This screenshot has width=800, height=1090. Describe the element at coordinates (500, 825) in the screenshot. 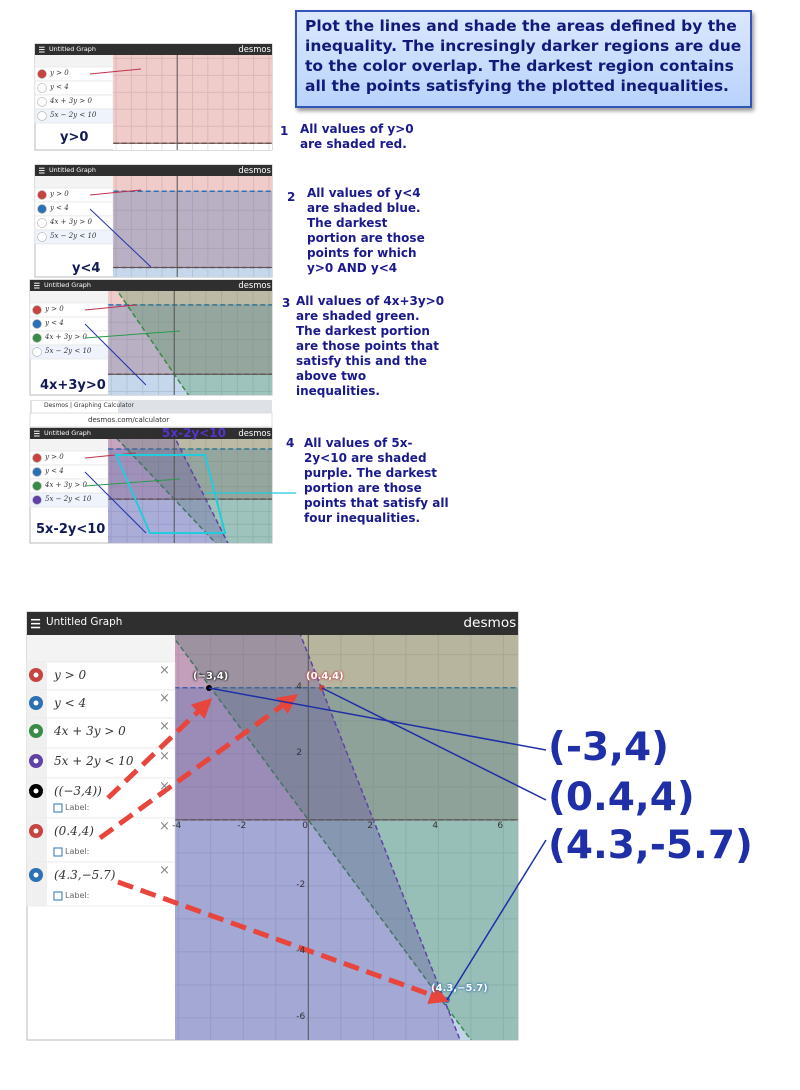

I see `x-tick-label: 6` at that location.